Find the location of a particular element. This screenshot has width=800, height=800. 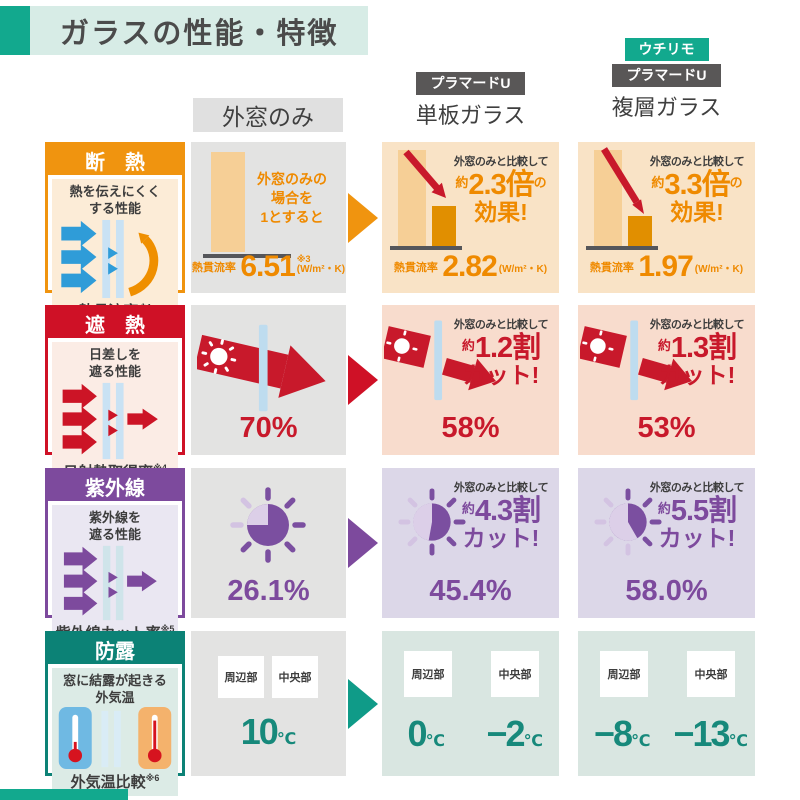

condensation-label-body: 窓に結露が起きる 外気温 is located at coordinates (115, 732).